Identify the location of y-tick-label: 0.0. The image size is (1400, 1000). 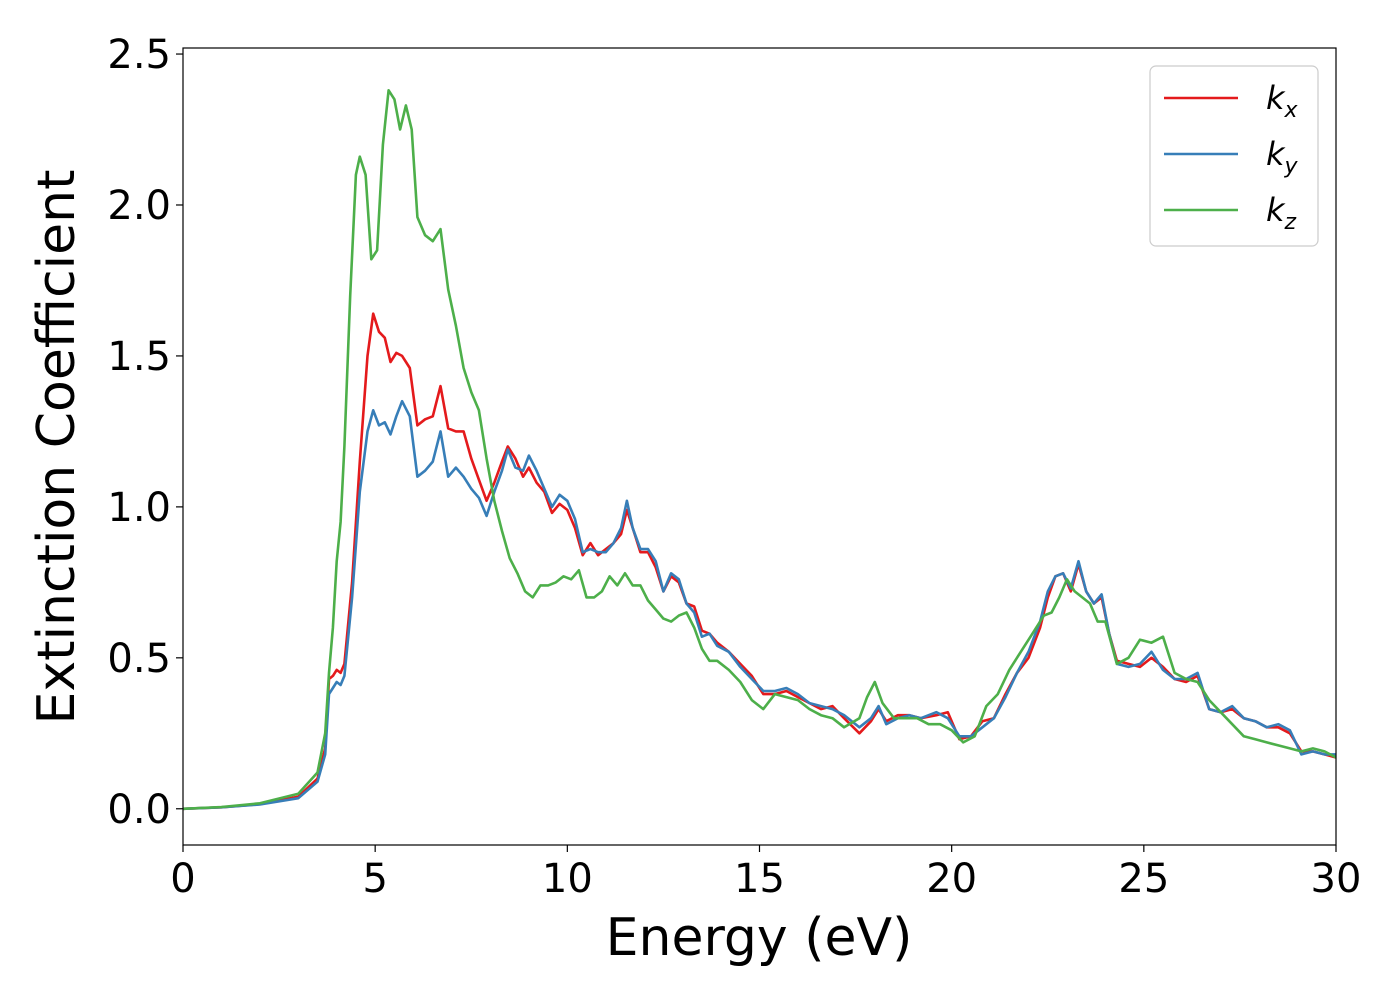
(139, 810).